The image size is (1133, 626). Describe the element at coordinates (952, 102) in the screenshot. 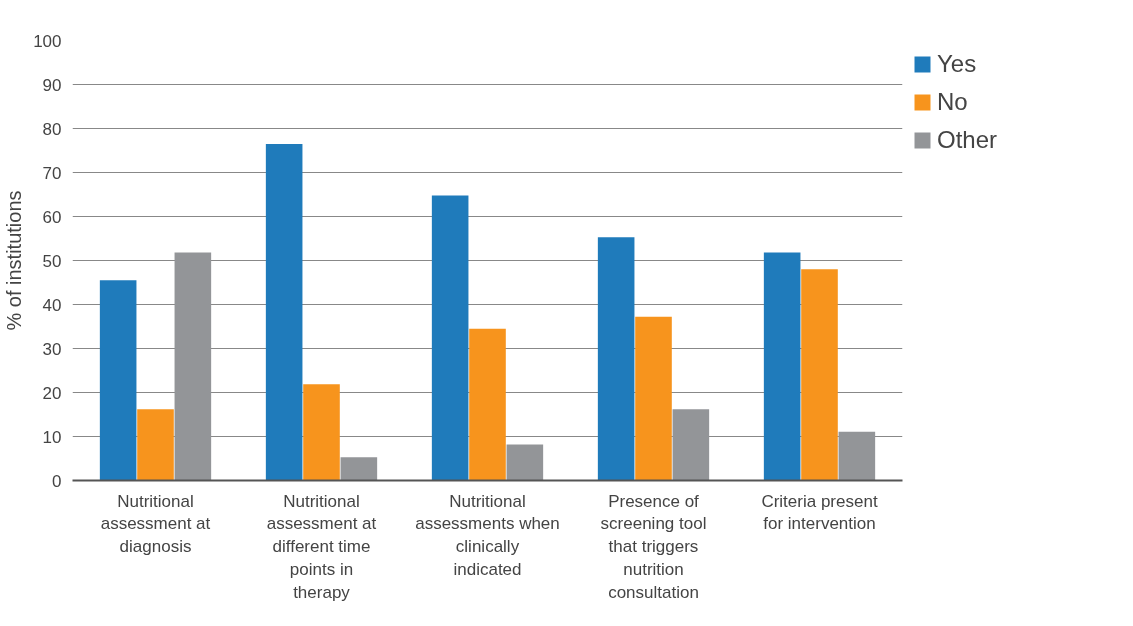

I see `legend-label: No` at that location.